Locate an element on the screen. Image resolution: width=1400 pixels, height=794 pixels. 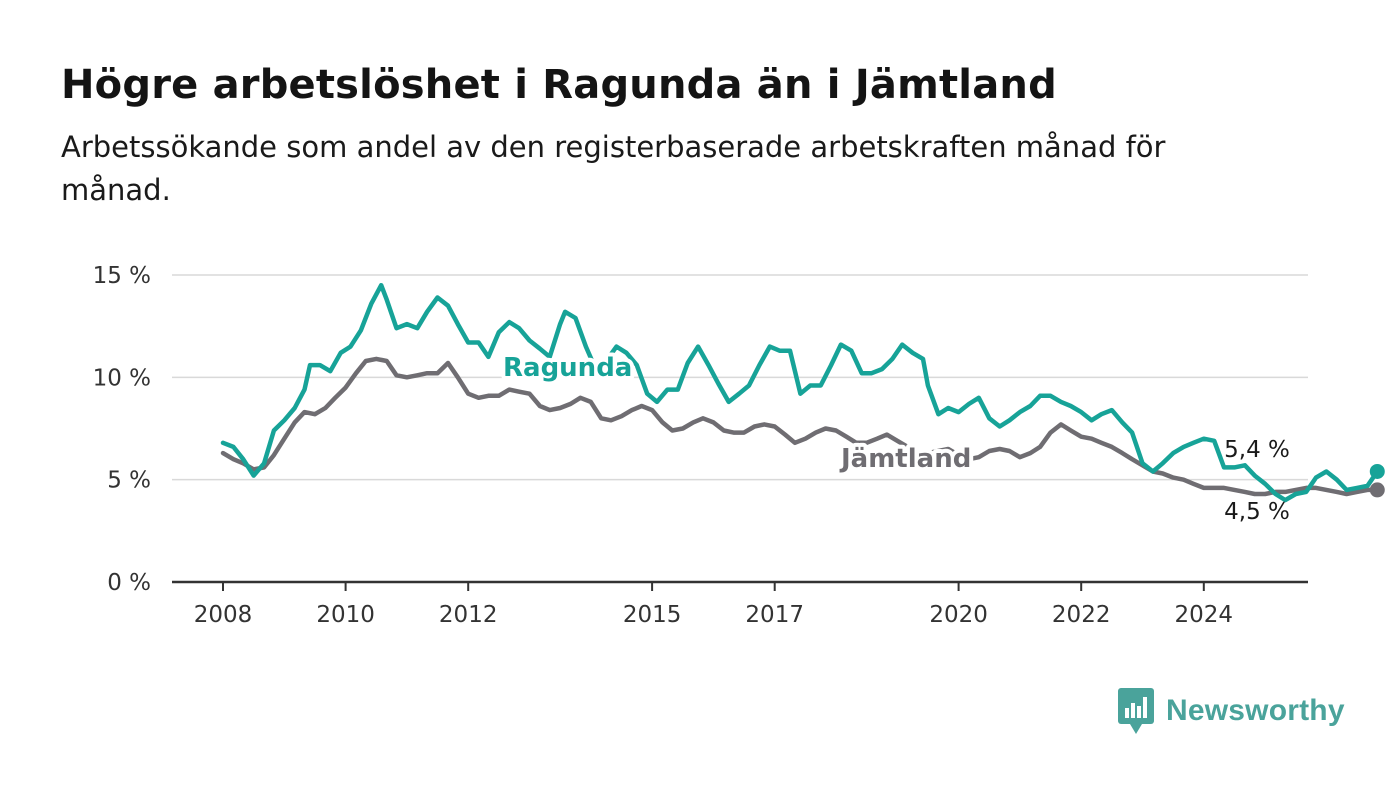
x-axis-ticks: 2008 2010 2012 2015 2017 2020 2022 2024 is located at coordinates (713, 605).